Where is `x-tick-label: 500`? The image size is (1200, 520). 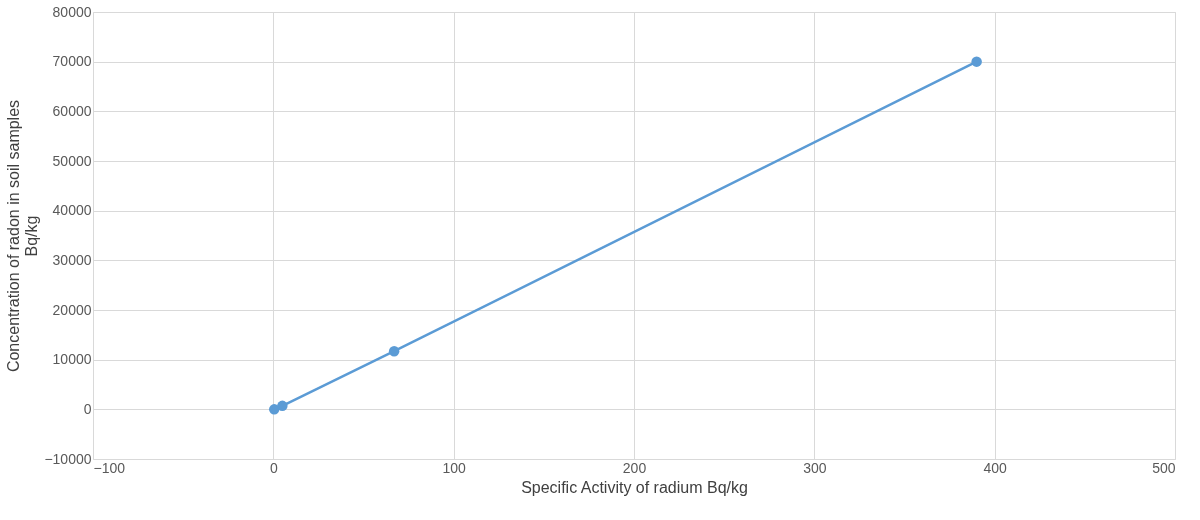 x-tick-label: 500 is located at coordinates (1164, 467).